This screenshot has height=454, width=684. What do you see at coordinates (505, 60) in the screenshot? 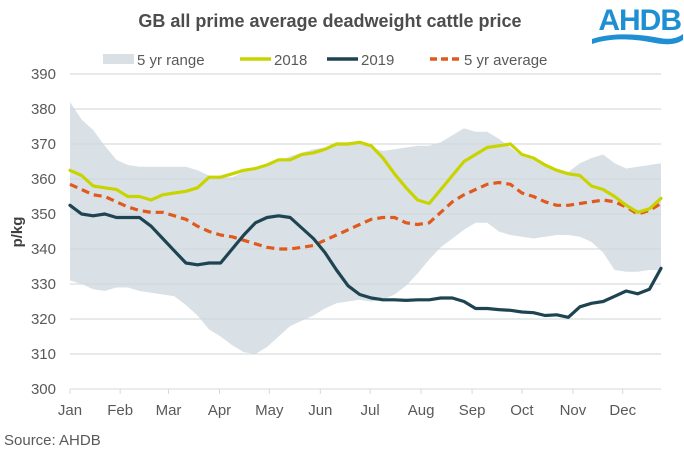
I see `legend-label-5-yr-average: 5 yr average` at bounding box center [505, 60].